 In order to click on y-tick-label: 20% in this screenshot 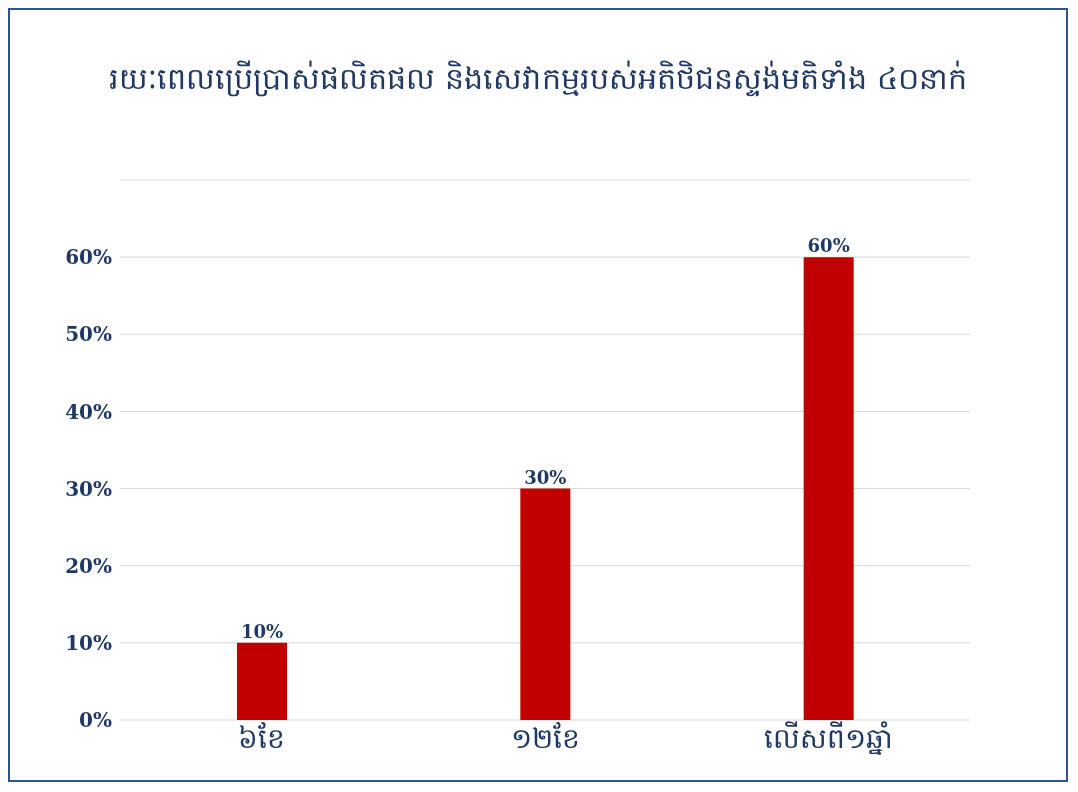, I will do `click(88, 565)`.